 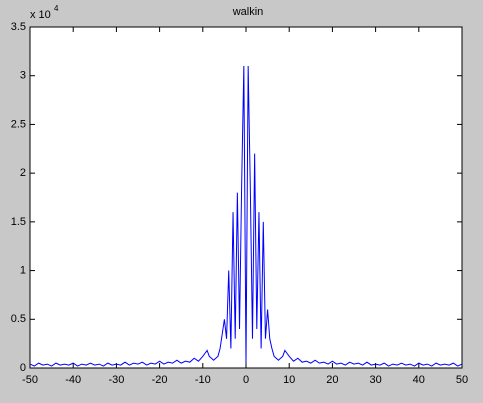 What do you see at coordinates (18, 27) in the screenshot?
I see `y-tick-label: 3.5` at bounding box center [18, 27].